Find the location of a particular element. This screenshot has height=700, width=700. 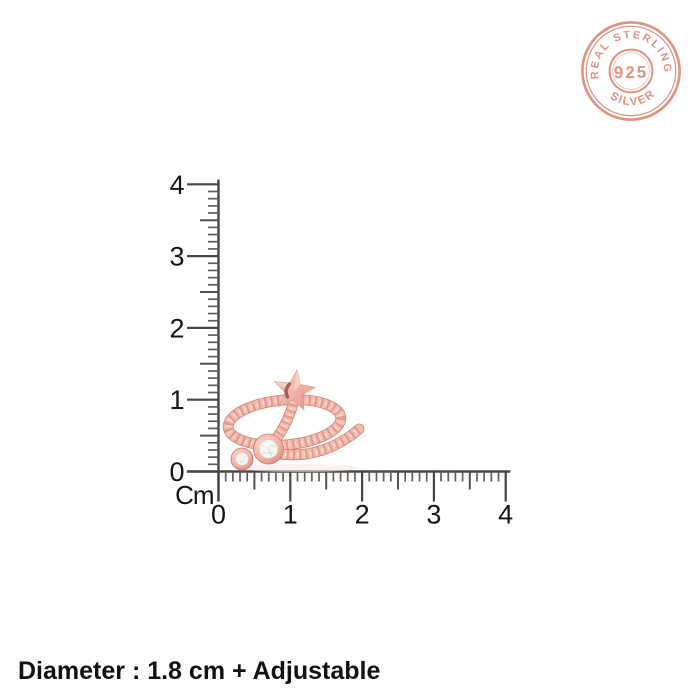

ring-shadow is located at coordinates (300, 468).